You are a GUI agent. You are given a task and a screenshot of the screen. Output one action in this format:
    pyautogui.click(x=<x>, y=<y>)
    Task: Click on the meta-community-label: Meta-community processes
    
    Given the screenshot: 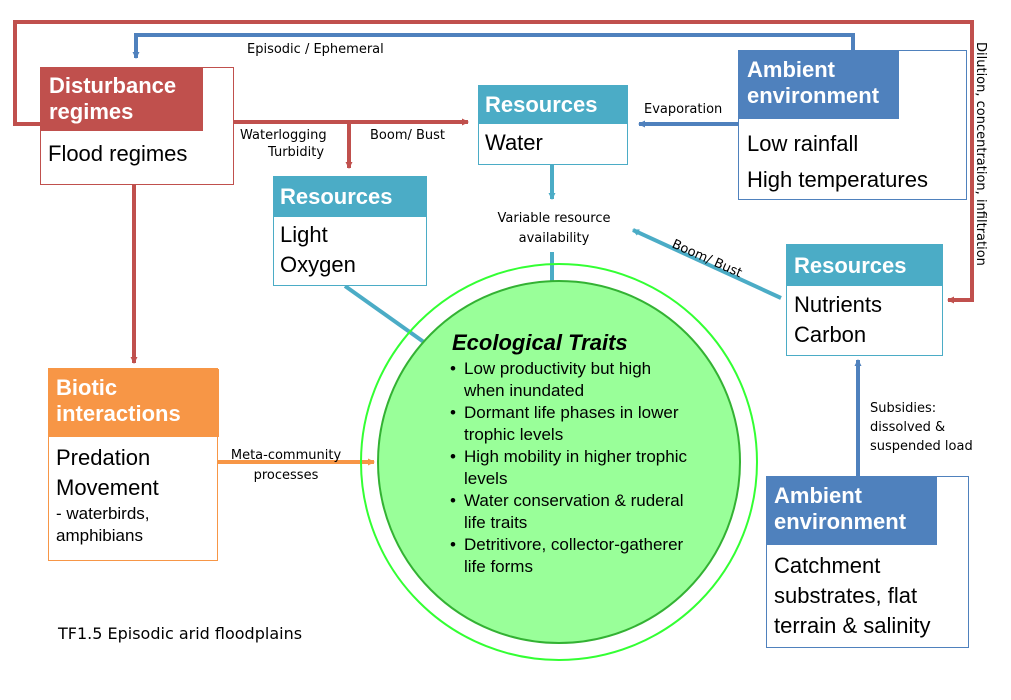 What is the action you would take?
    pyautogui.click(x=286, y=465)
    